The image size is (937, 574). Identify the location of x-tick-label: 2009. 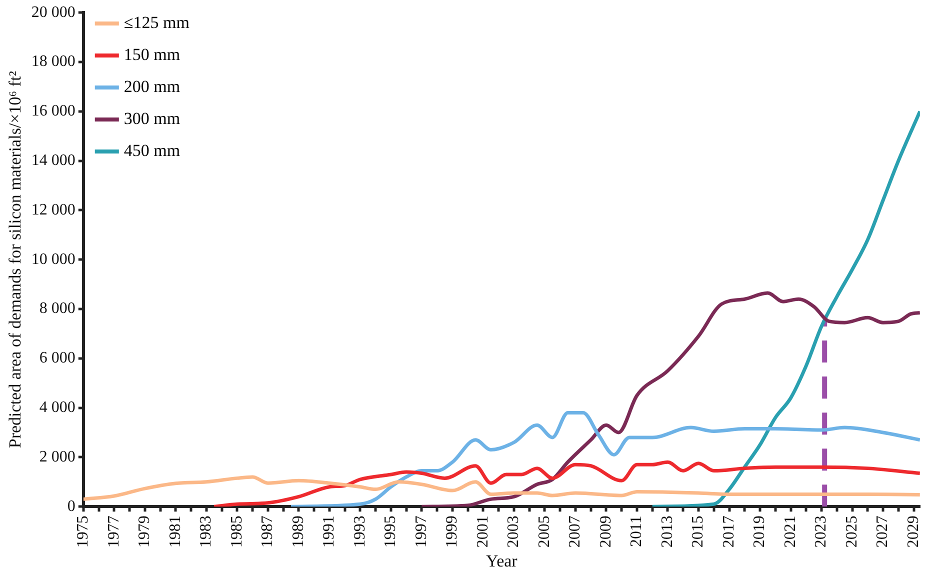
(605, 532).